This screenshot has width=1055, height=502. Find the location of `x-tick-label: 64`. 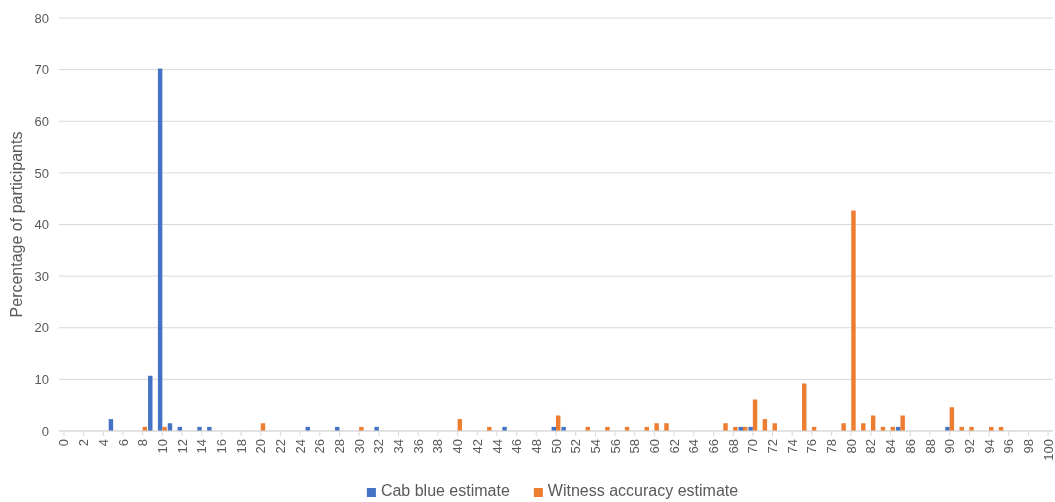

x-tick-label: 64 is located at coordinates (694, 446).